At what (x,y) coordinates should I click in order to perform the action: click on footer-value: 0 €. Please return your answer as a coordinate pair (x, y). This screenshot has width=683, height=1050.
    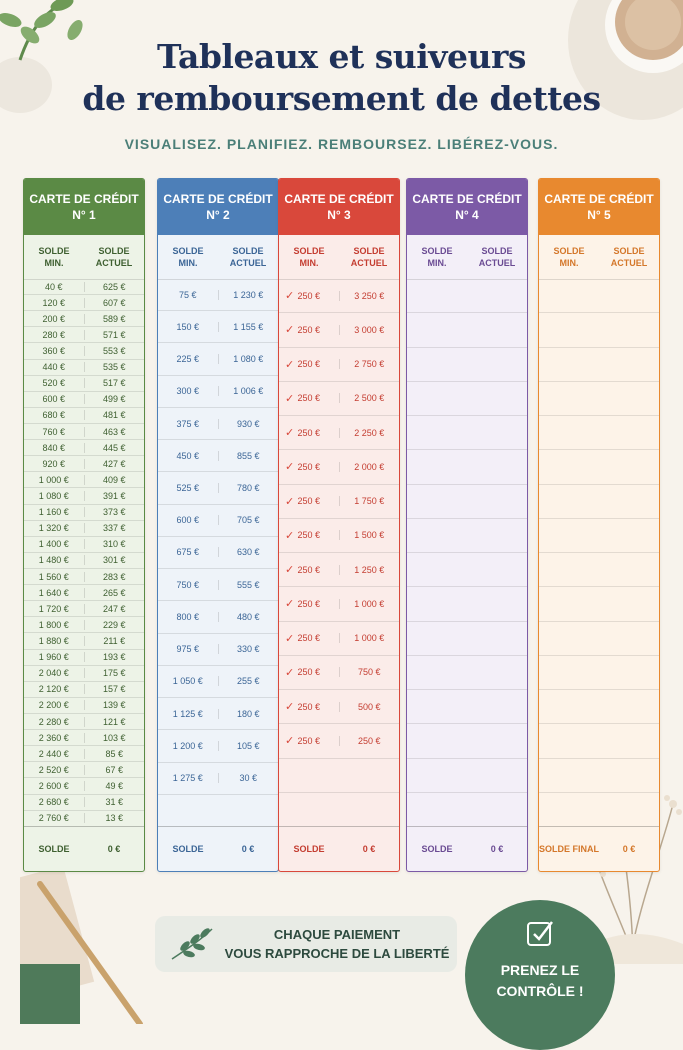
    Looking at the image, I should click on (248, 849).